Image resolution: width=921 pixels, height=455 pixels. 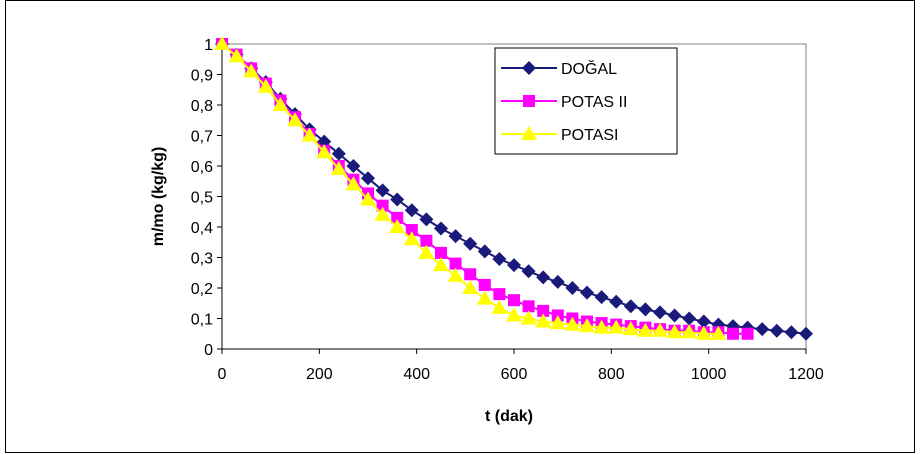 What do you see at coordinates (208, 45) in the screenshot?
I see `y-tick-label: 1` at bounding box center [208, 45].